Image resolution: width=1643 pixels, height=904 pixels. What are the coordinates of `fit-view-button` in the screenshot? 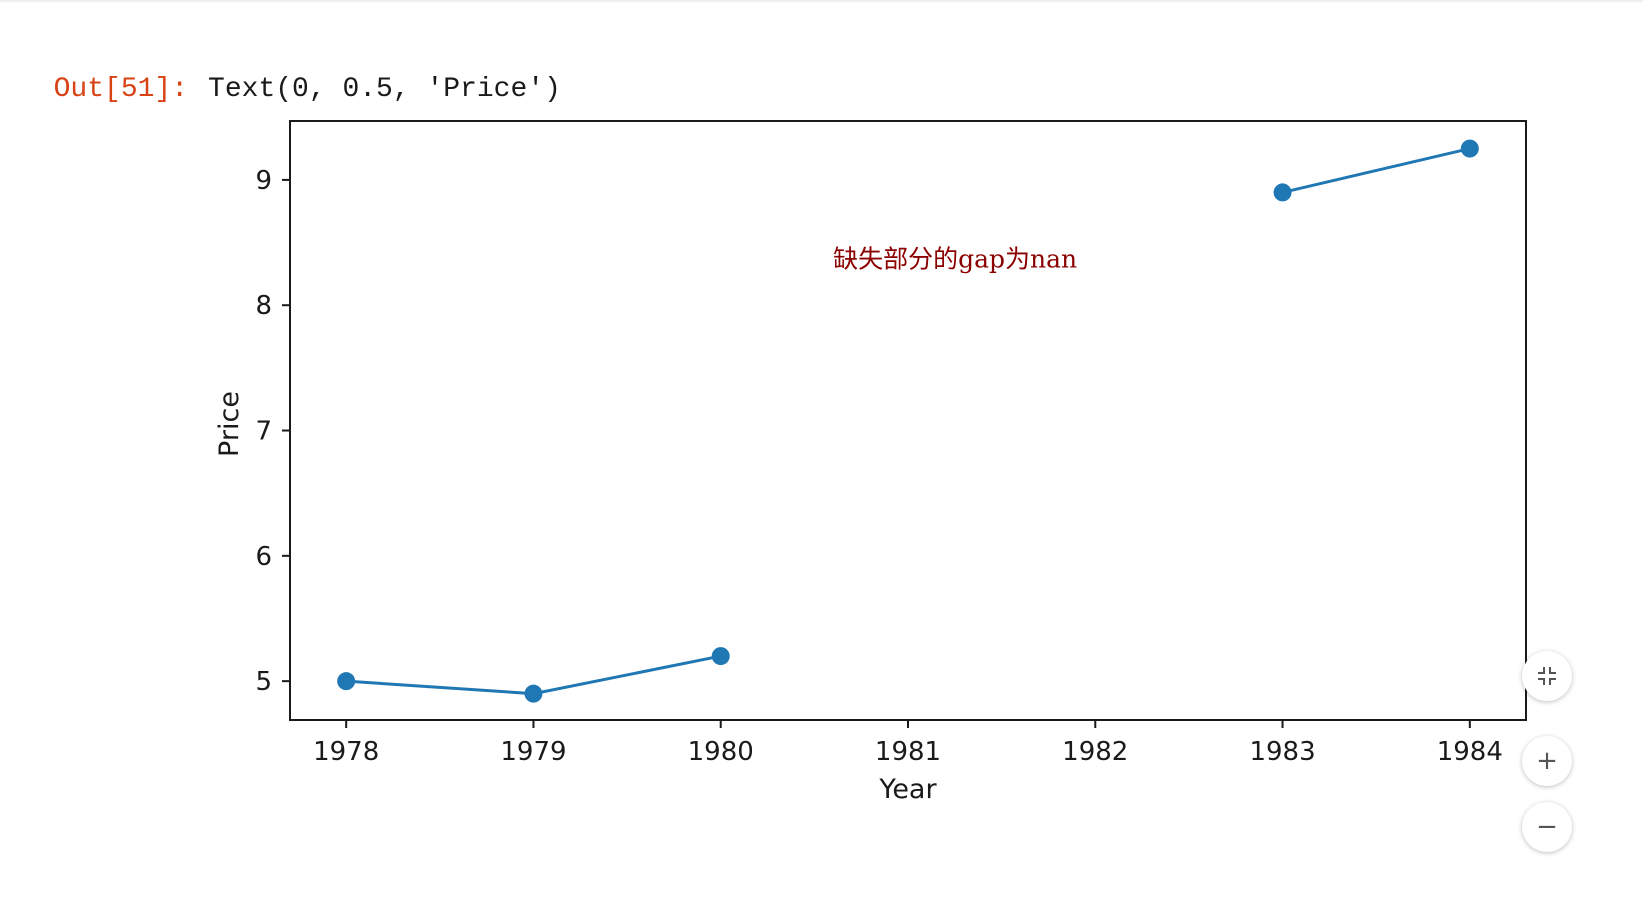 It's located at (1547, 676).